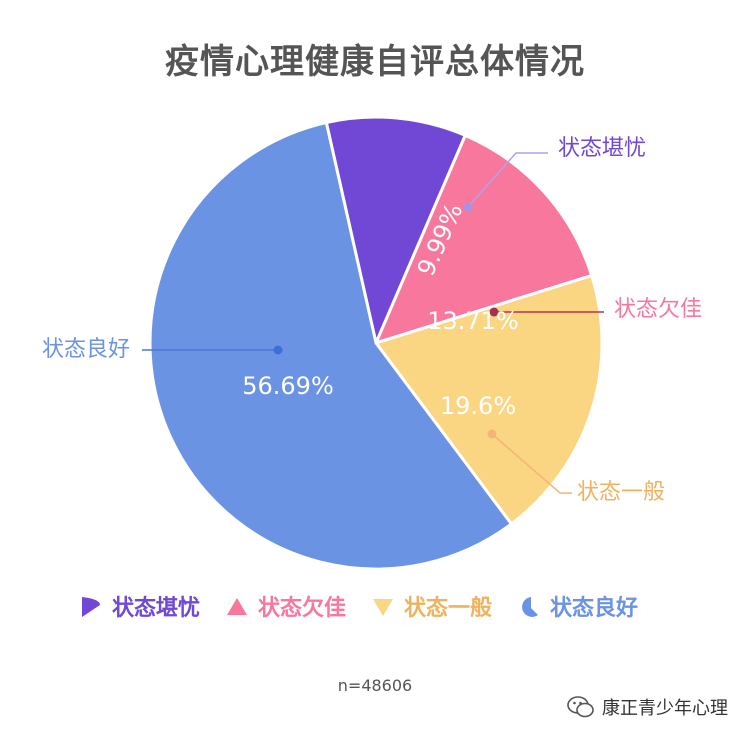 Image resolution: width=750 pixels, height=740 pixels. What do you see at coordinates (396, 231) in the screenshot?
I see `slice-status-worrying` at bounding box center [396, 231].